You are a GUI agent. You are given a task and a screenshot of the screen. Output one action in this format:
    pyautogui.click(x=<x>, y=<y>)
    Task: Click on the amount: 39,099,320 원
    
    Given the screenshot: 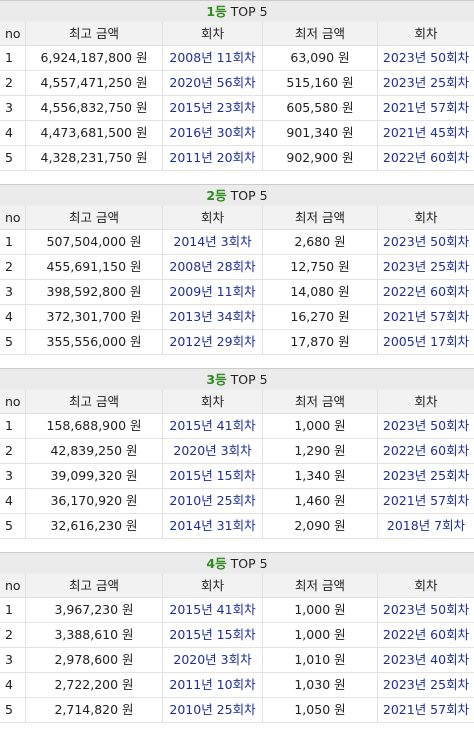 What is the action you would take?
    pyautogui.click(x=93, y=476)
    